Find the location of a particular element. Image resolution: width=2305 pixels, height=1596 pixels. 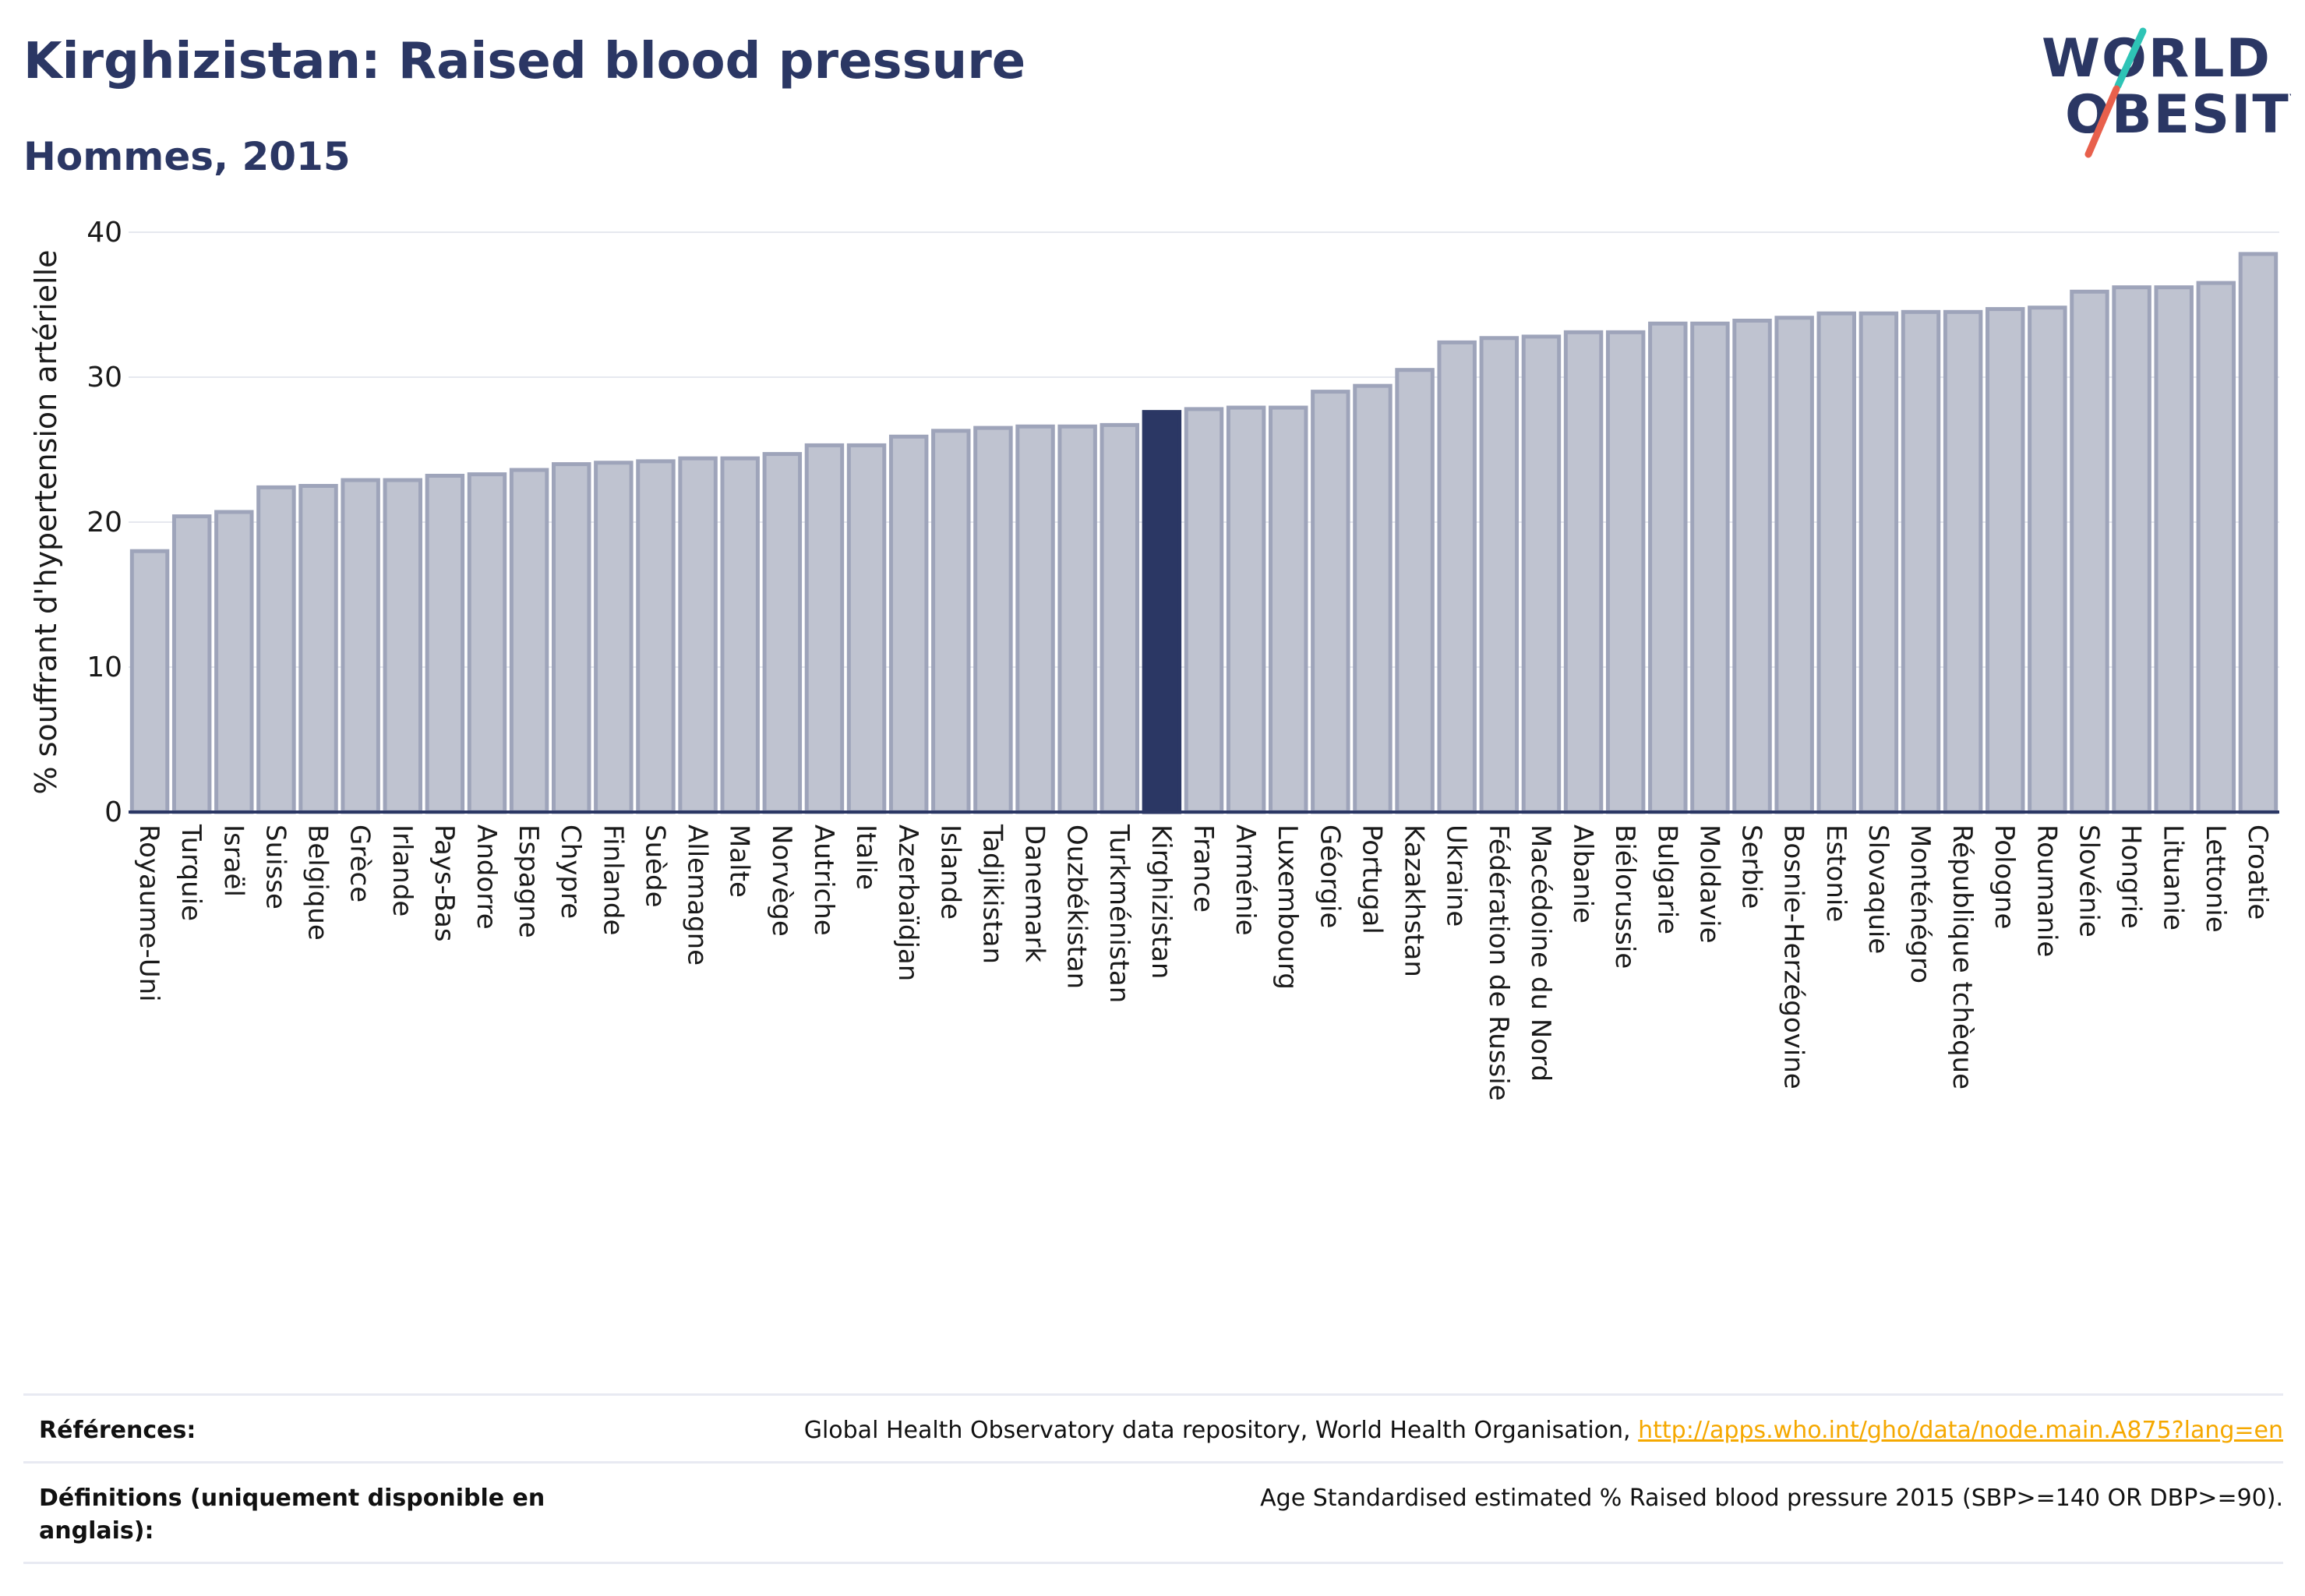

y-tick-label: 0 is located at coordinates (113, 812).